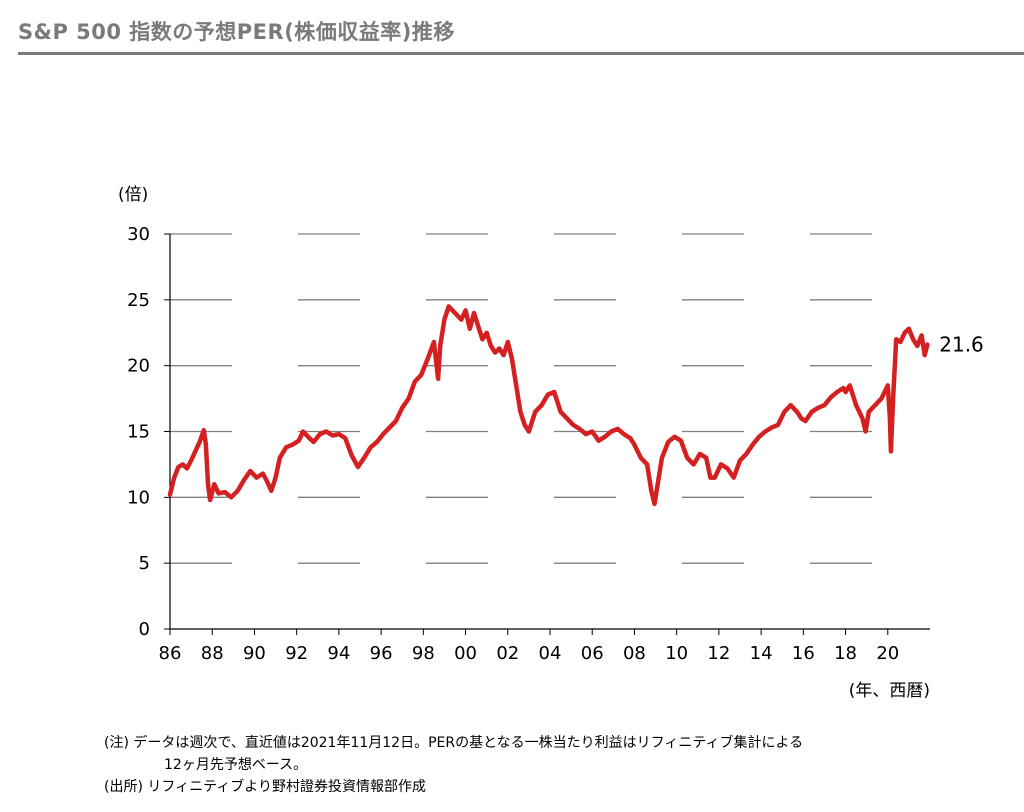  Describe the element at coordinates (889, 691) in the screenshot. I see `x-axis-label: (年、西暦)` at that location.